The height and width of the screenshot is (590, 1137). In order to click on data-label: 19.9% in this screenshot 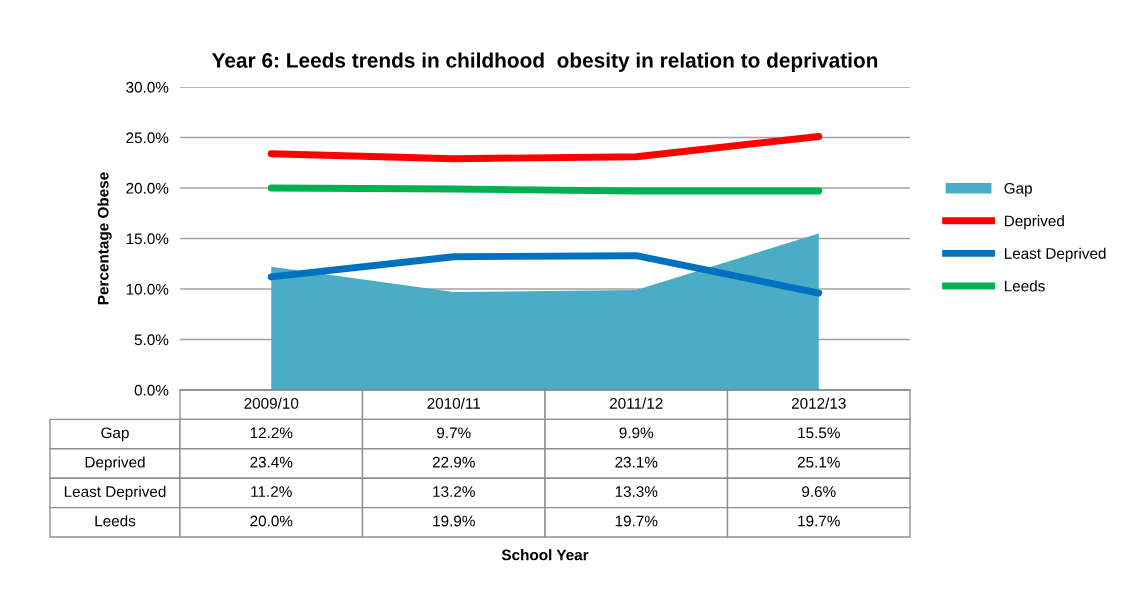, I will do `click(454, 521)`.